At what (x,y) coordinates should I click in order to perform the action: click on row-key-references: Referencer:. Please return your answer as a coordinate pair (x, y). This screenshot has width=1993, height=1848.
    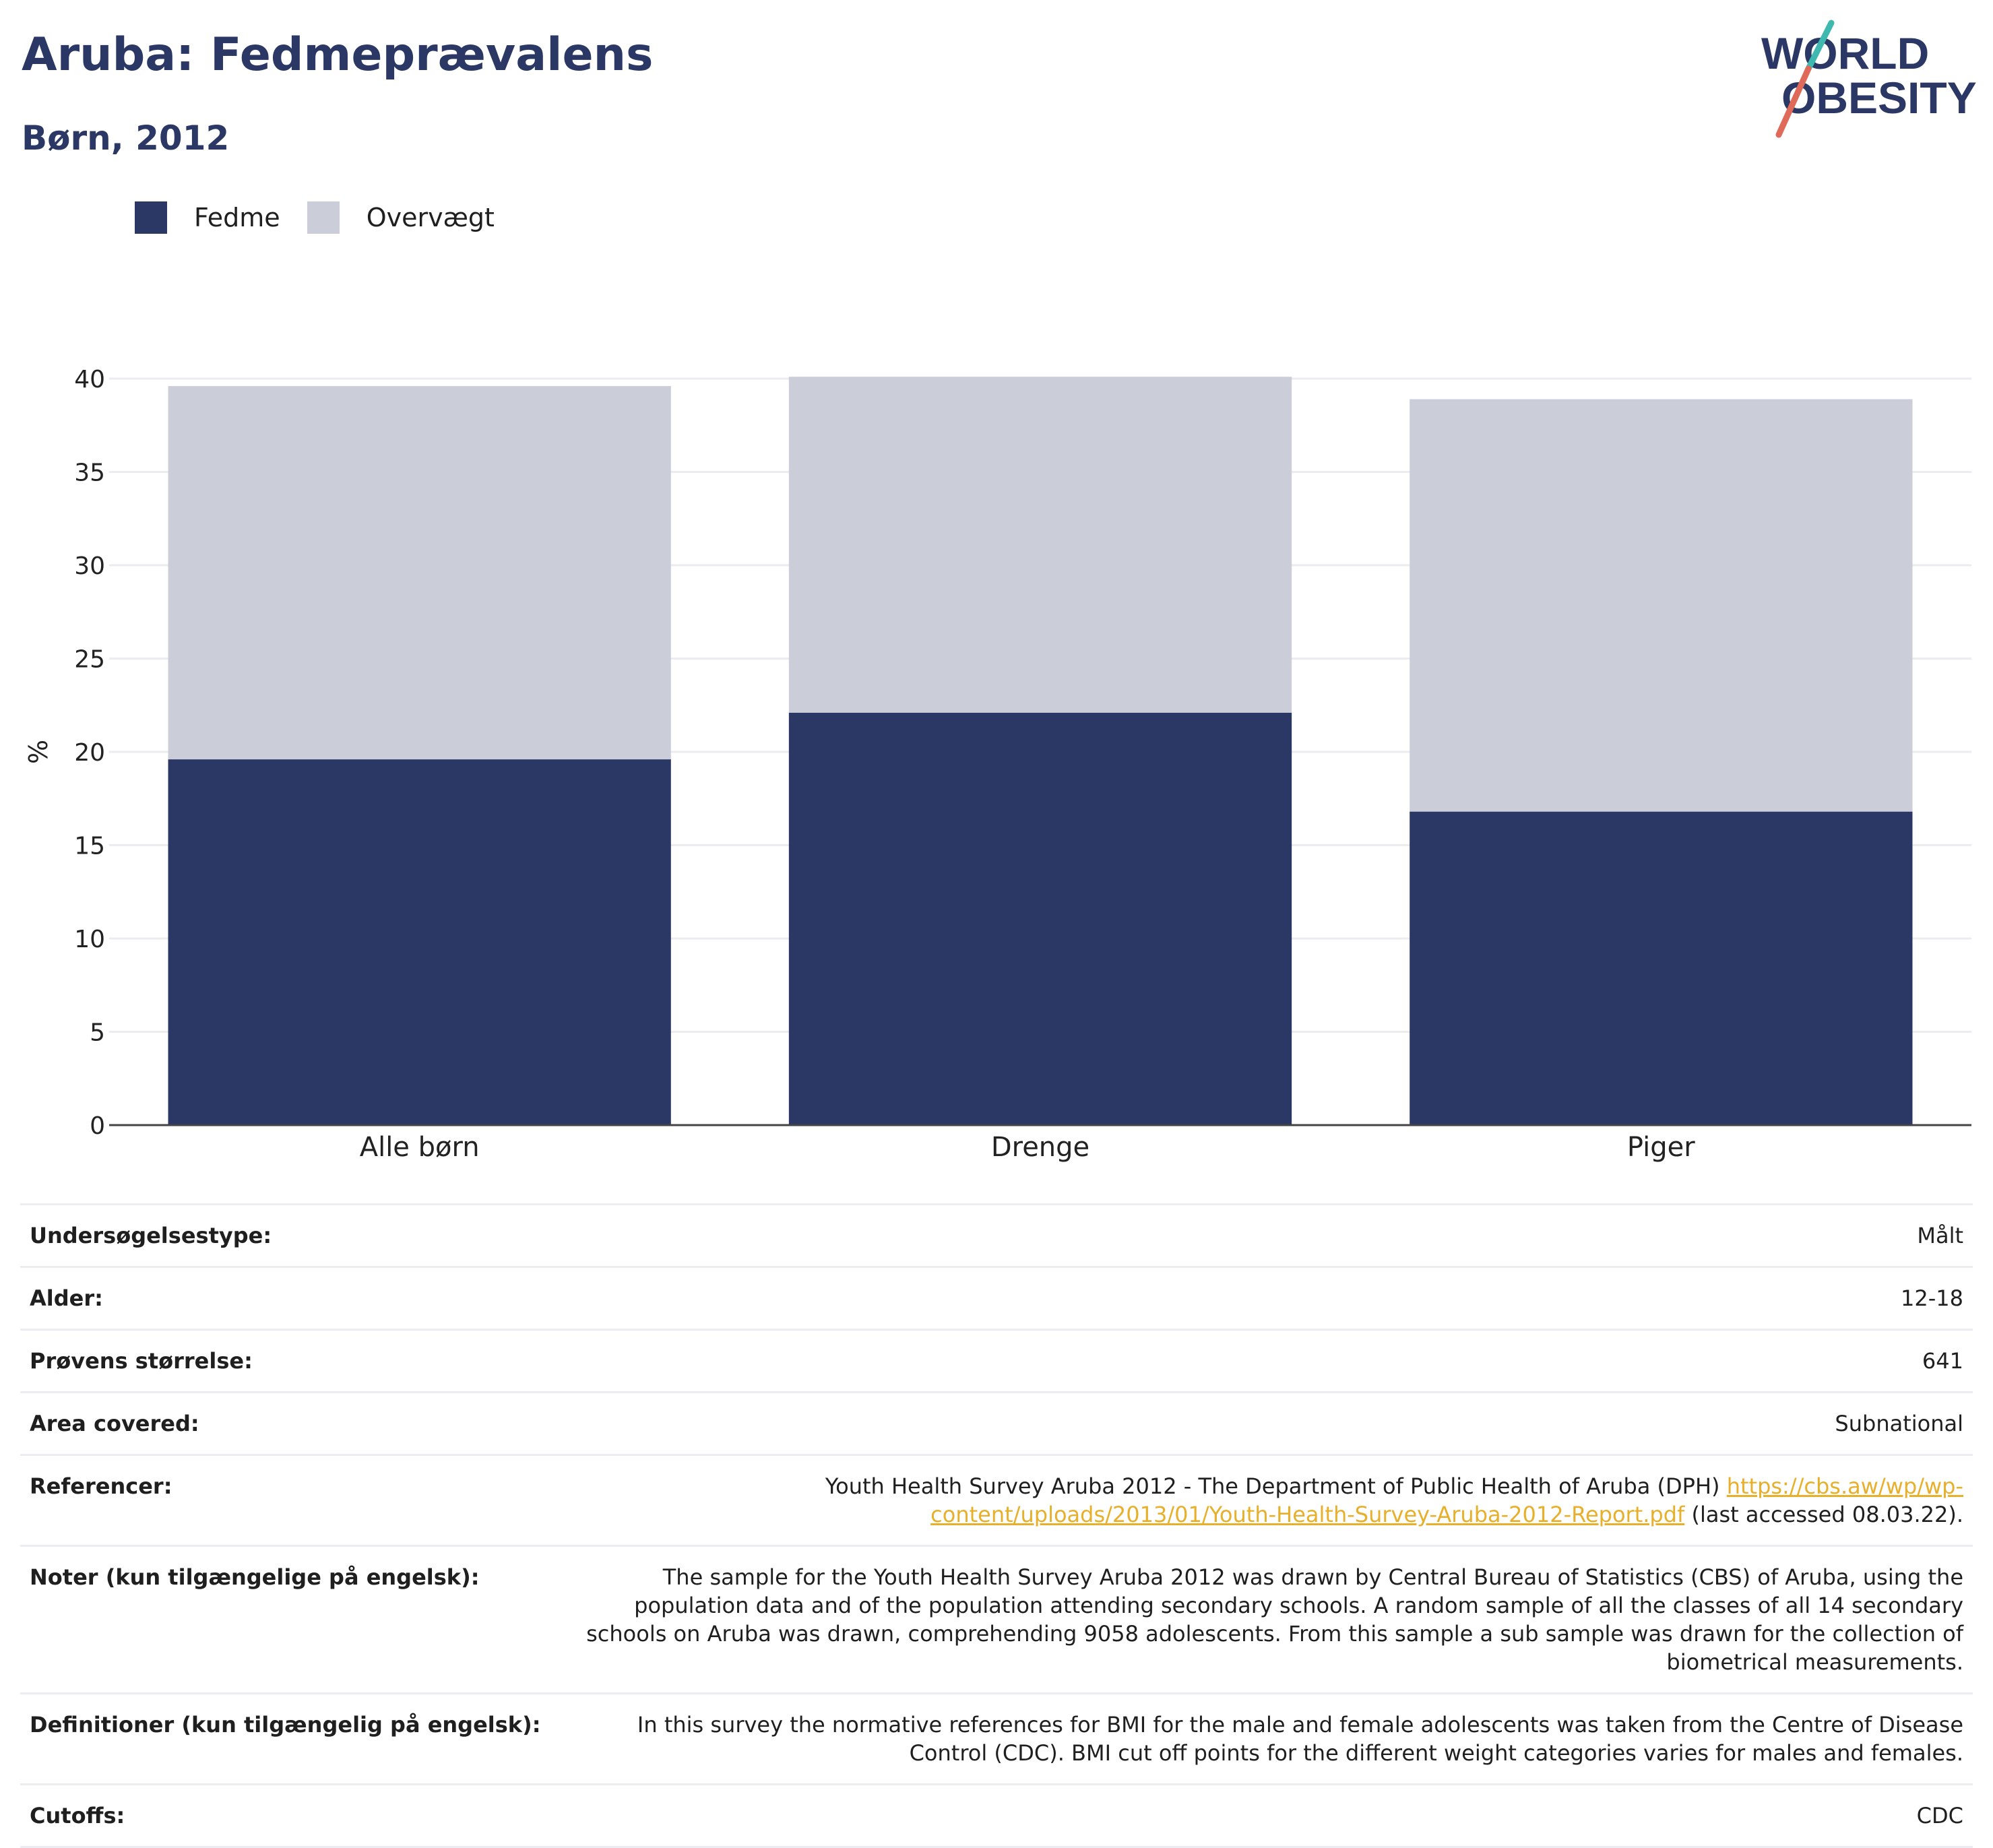
    Looking at the image, I should click on (285, 1500).